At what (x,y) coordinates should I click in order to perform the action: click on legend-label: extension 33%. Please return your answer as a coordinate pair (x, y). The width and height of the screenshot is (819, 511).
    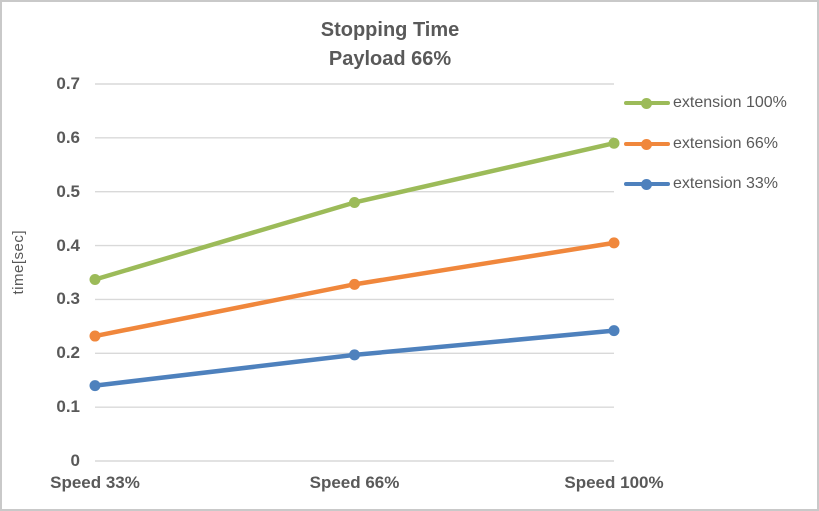
    Looking at the image, I should click on (725, 183).